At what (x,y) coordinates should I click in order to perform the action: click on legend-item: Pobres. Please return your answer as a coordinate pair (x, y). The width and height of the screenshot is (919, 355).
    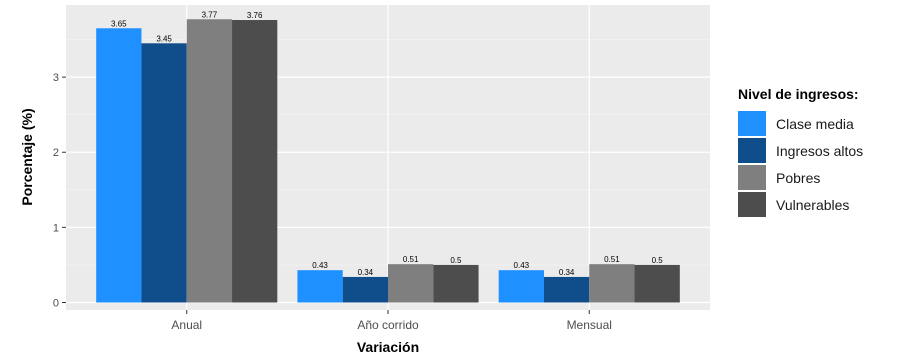
    Looking at the image, I should click on (800, 177).